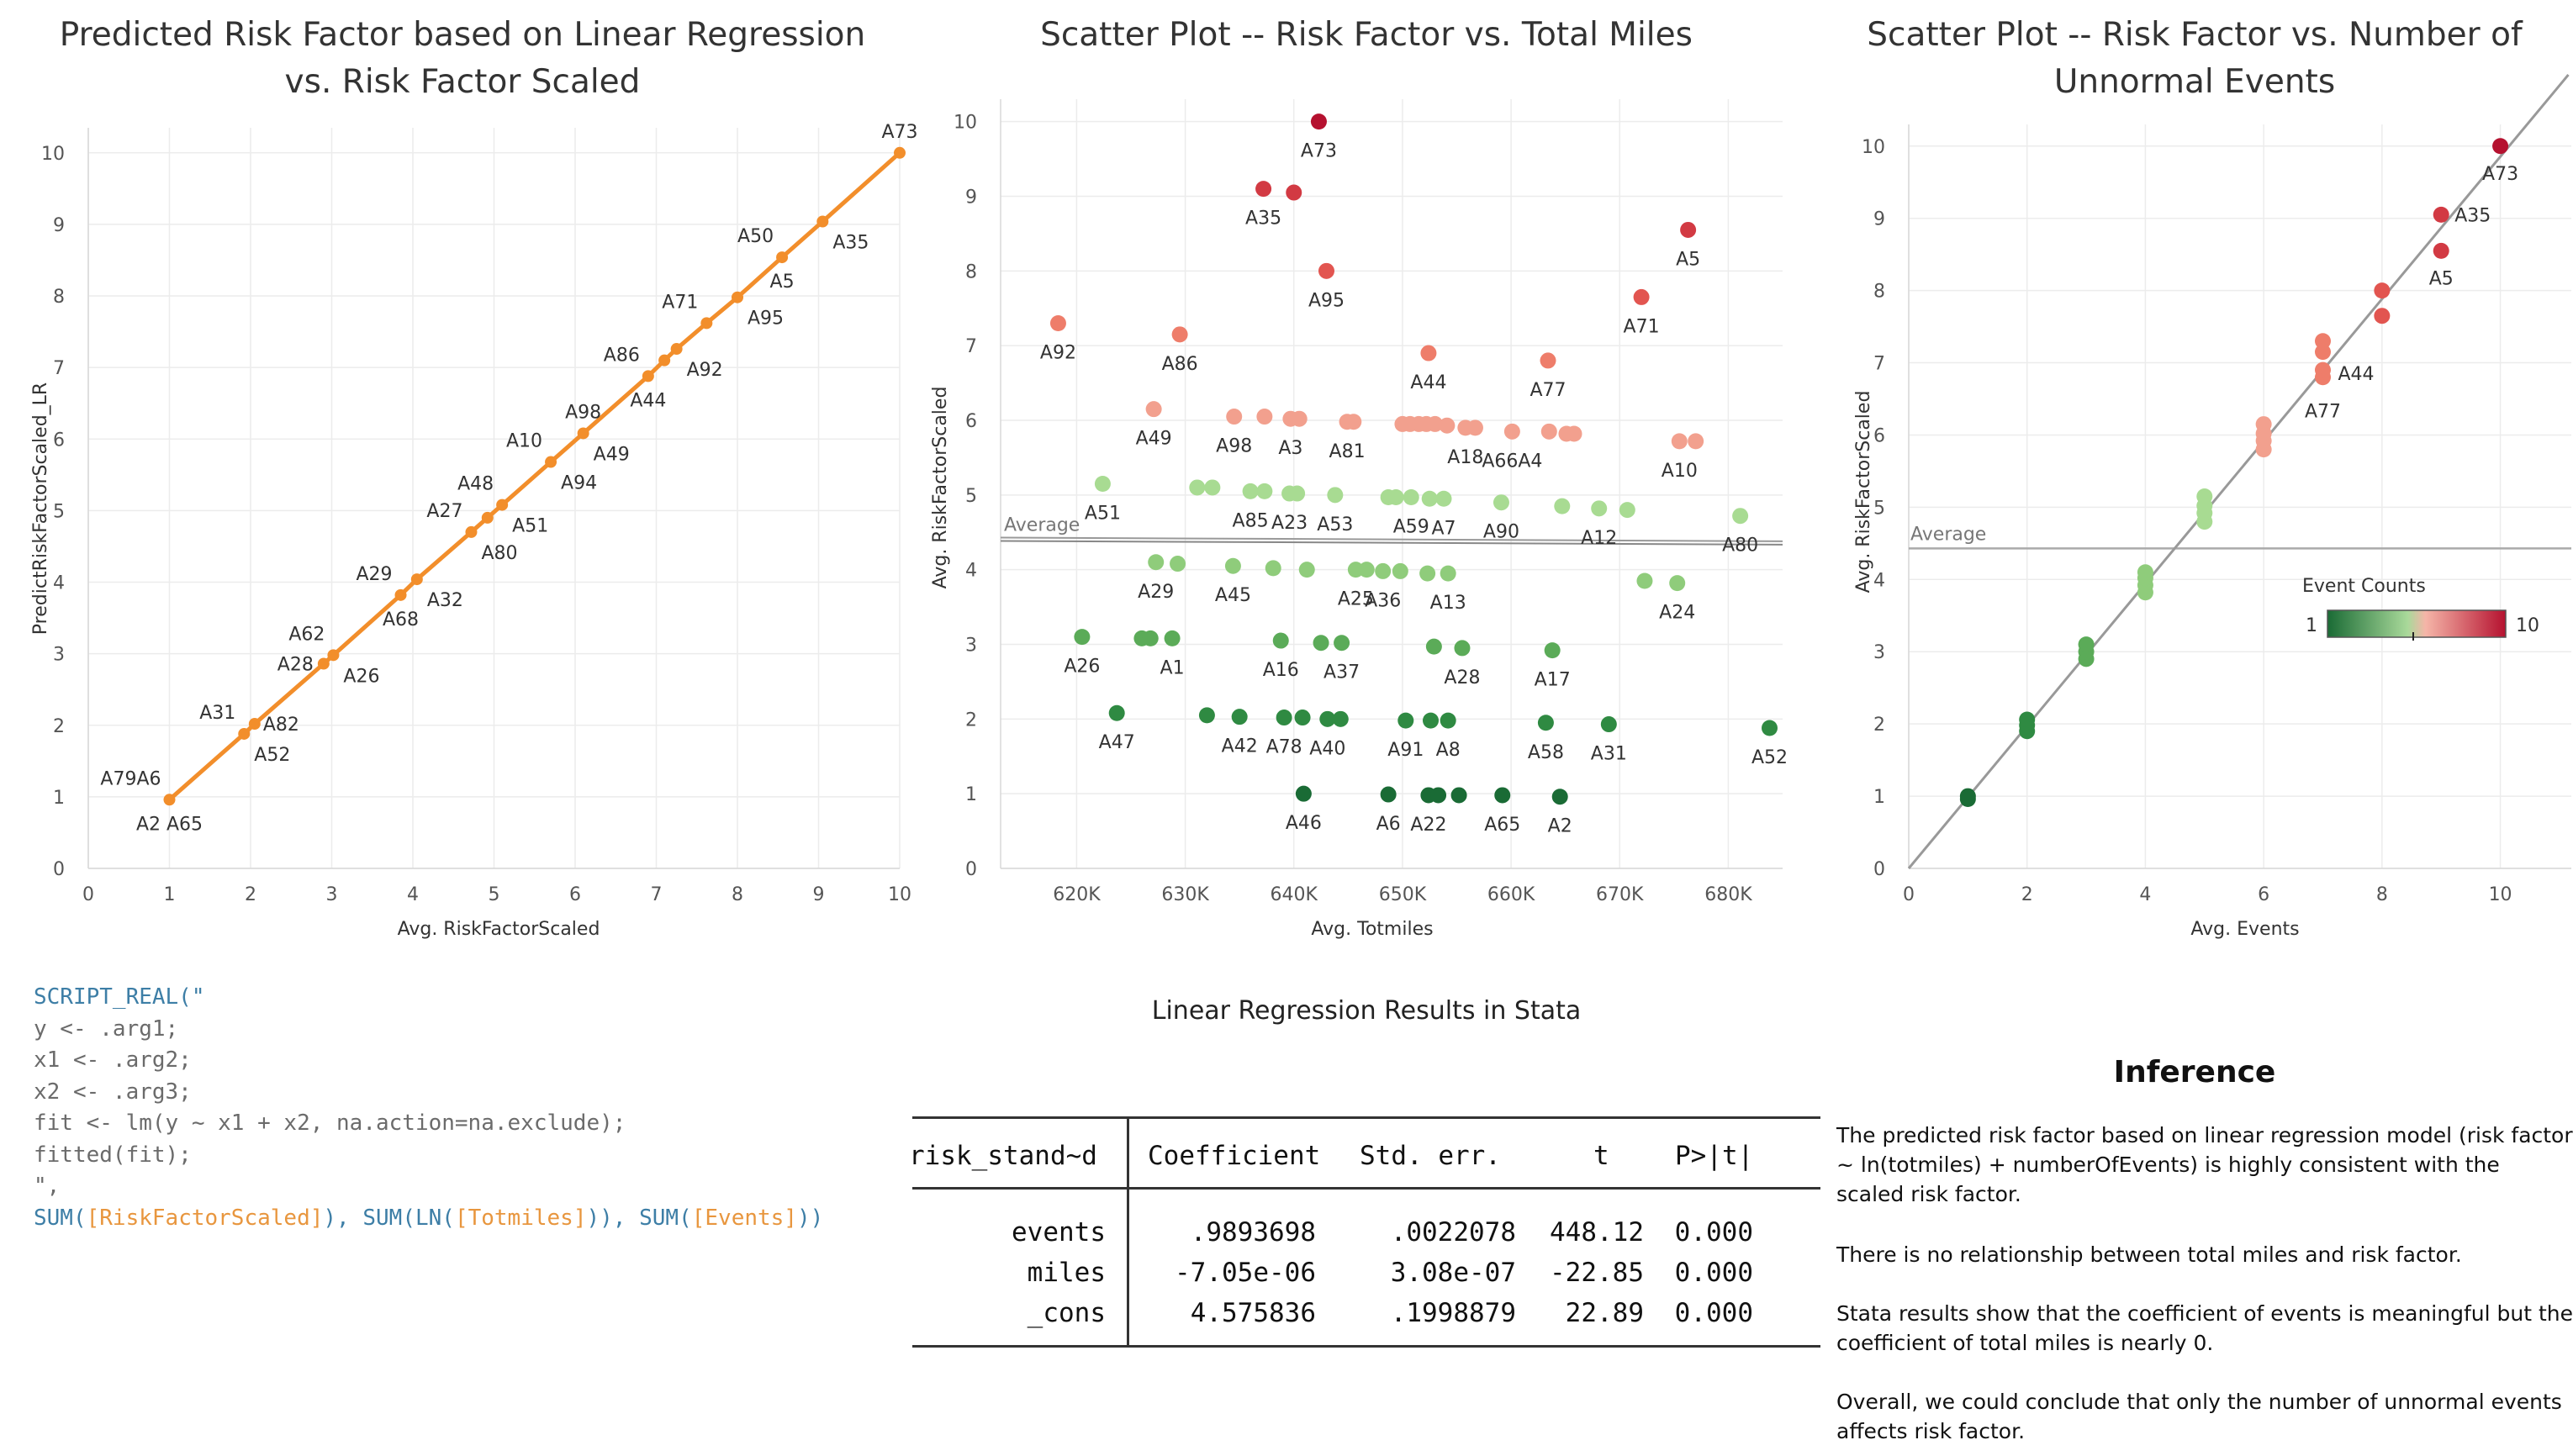 The width and height of the screenshot is (2573, 1456). Describe the element at coordinates (1428, 825) in the screenshot. I see `point-label: A22` at that location.